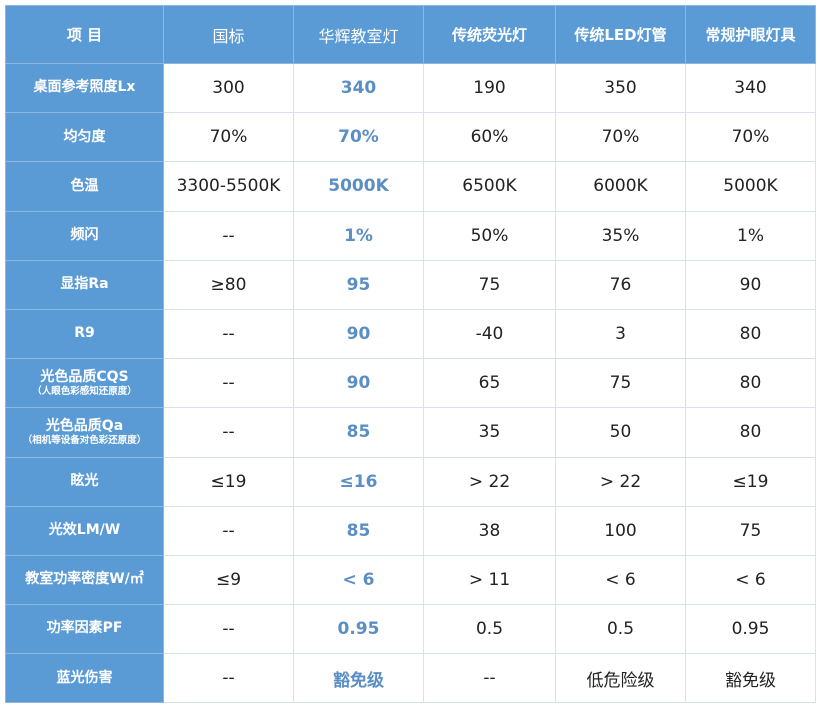 Image resolution: width=820 pixels, height=710 pixels. What do you see at coordinates (84, 376) in the screenshot?
I see `row-label-text: 光色品质CQS` at bounding box center [84, 376].